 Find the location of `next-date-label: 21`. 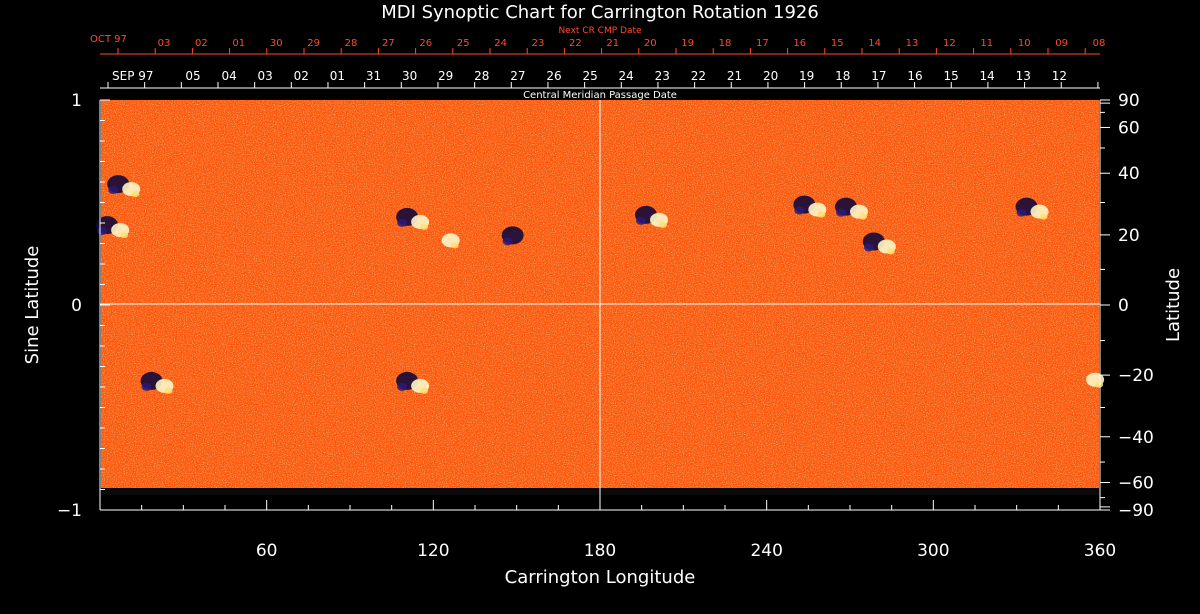

next-date-label: 21 is located at coordinates (612, 43).